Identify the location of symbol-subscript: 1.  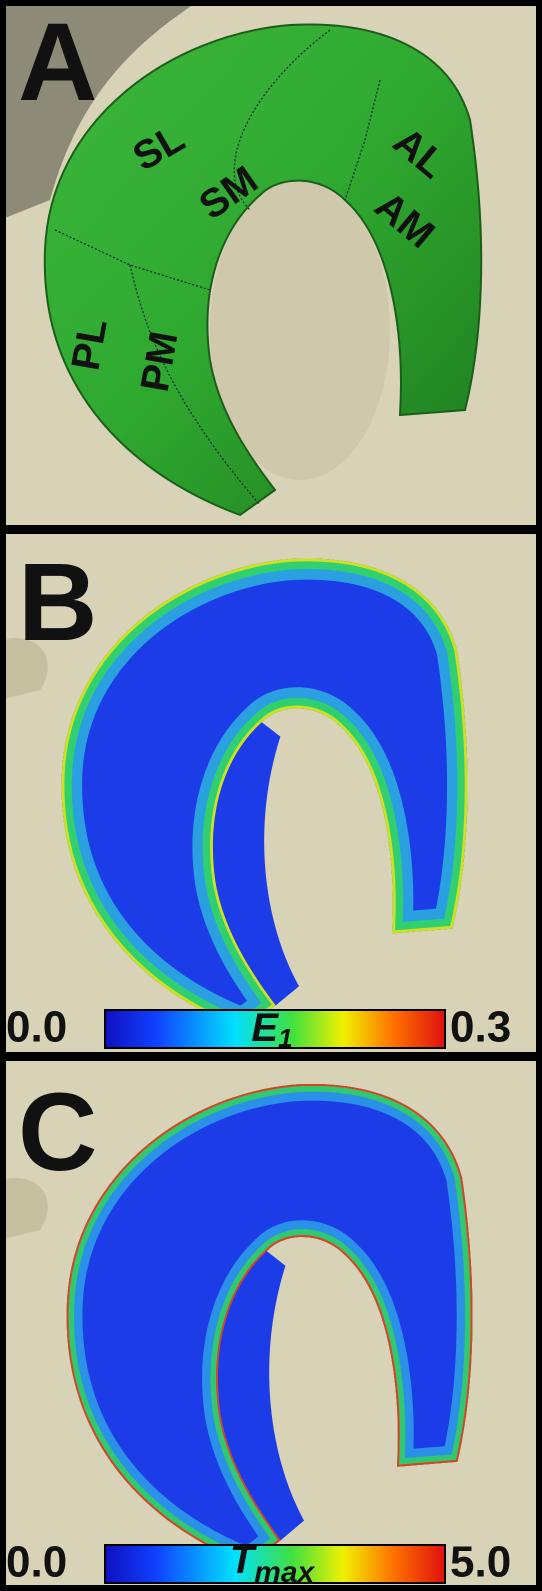
(285, 1038).